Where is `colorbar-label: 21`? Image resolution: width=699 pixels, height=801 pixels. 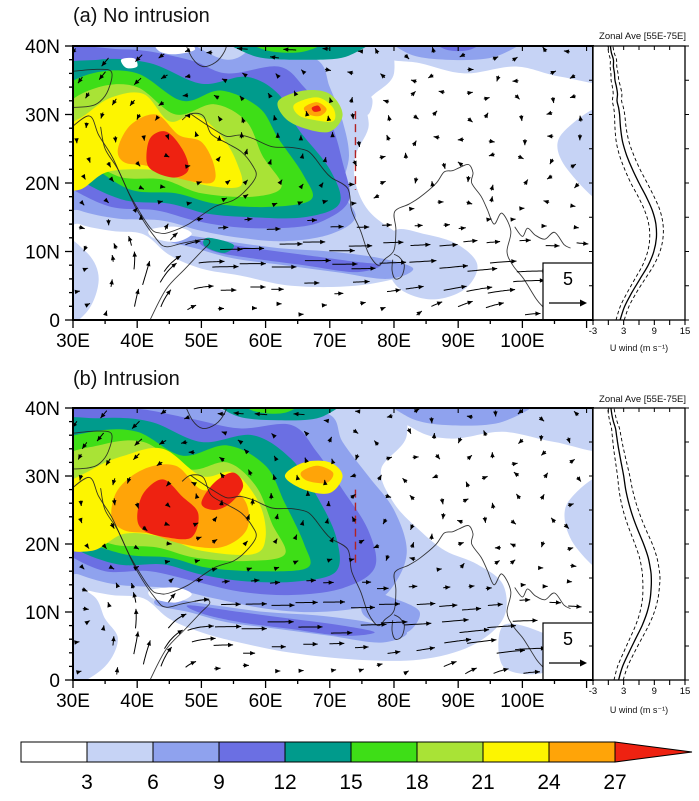
colorbar-label: 21 is located at coordinates (482, 782).